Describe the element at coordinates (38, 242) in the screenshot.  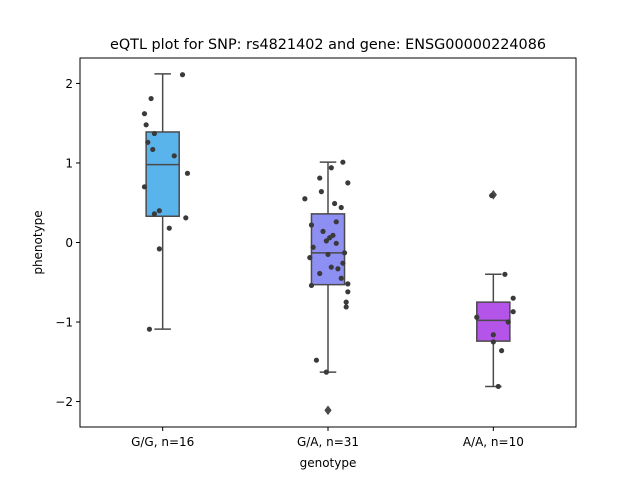
I see `y-axis-label: phenotype` at that location.